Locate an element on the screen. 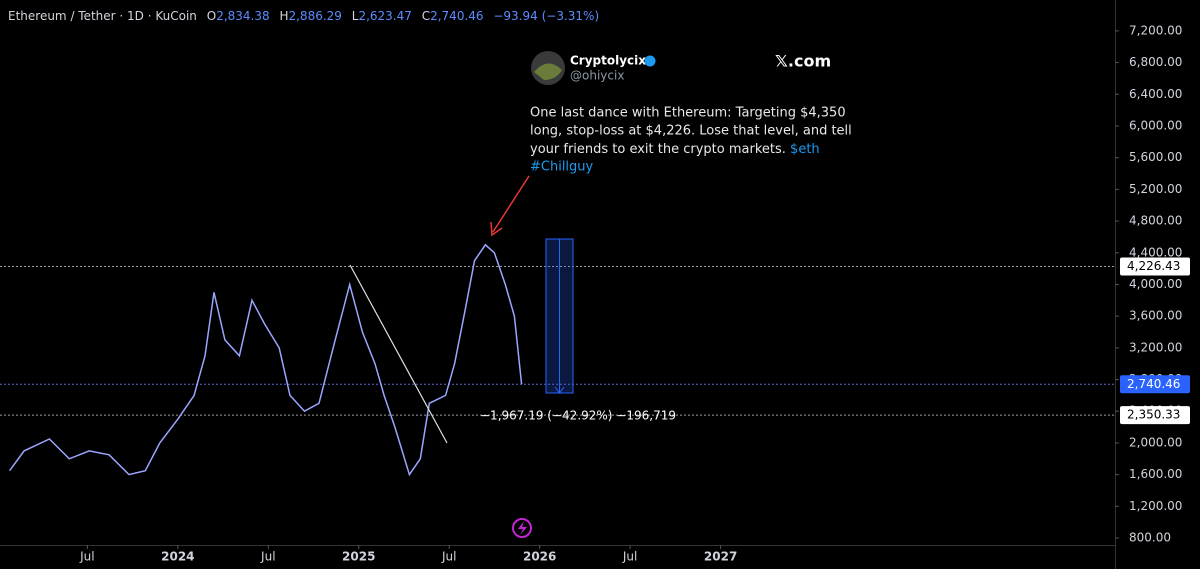 The height and width of the screenshot is (569, 1200). ohlc-key: O is located at coordinates (211, 16).